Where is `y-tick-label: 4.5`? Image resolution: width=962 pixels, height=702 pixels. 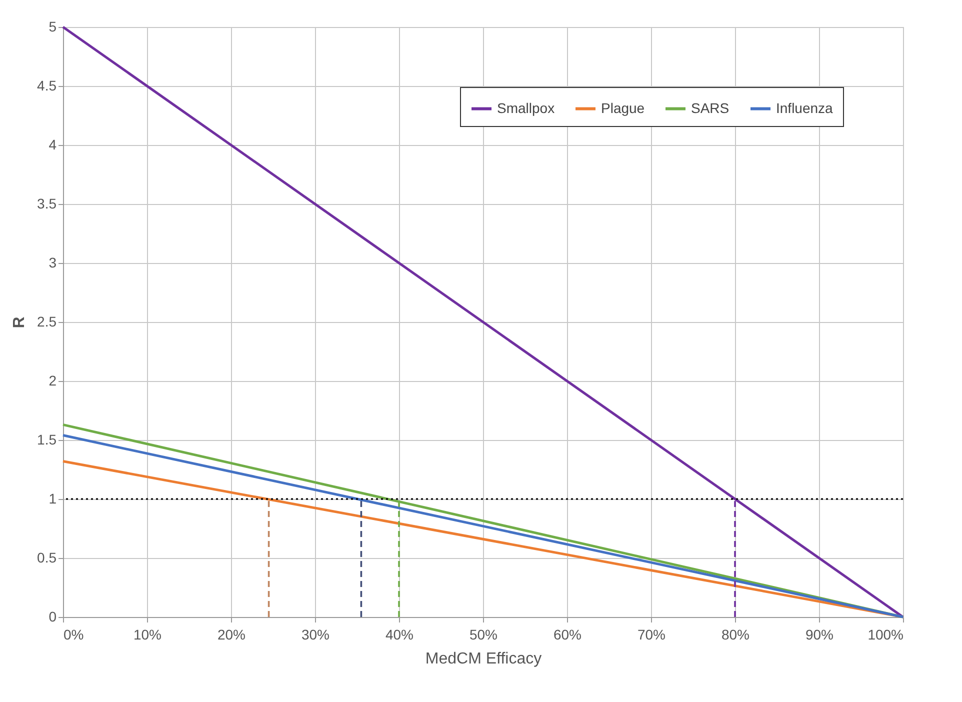 y-tick-label: 4.5 is located at coordinates (47, 86).